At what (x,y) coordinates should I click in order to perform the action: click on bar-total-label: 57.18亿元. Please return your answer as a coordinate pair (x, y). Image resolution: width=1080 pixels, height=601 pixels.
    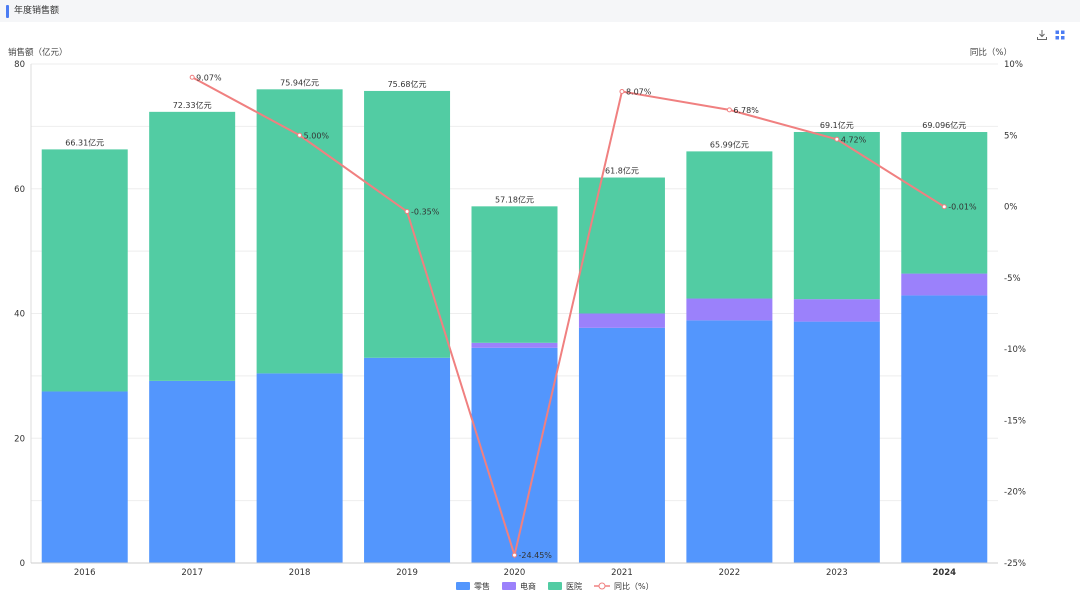
    Looking at the image, I should click on (514, 199).